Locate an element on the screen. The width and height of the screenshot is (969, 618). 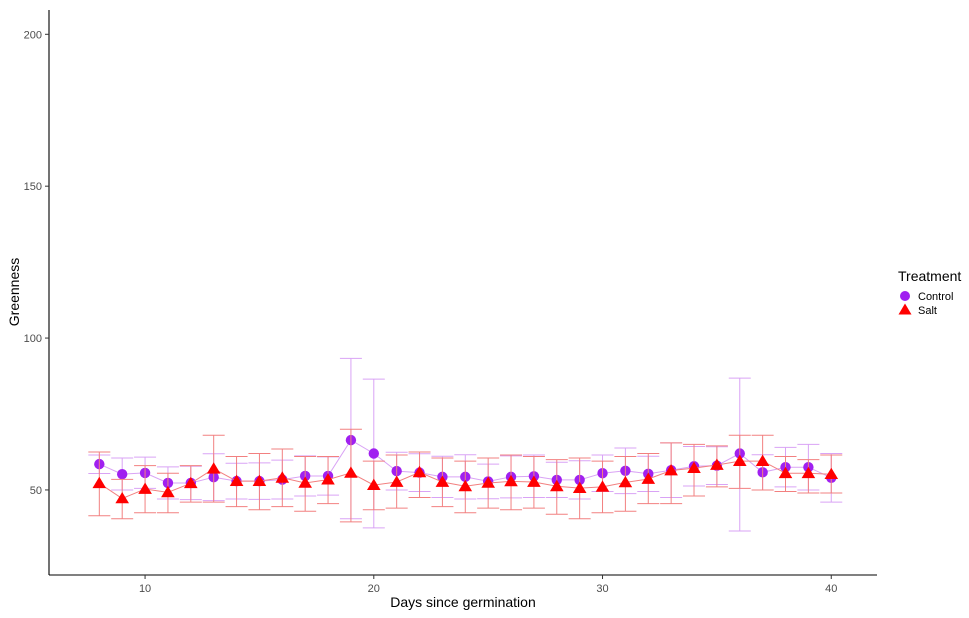
legend-label-control: Control is located at coordinates (935, 297).